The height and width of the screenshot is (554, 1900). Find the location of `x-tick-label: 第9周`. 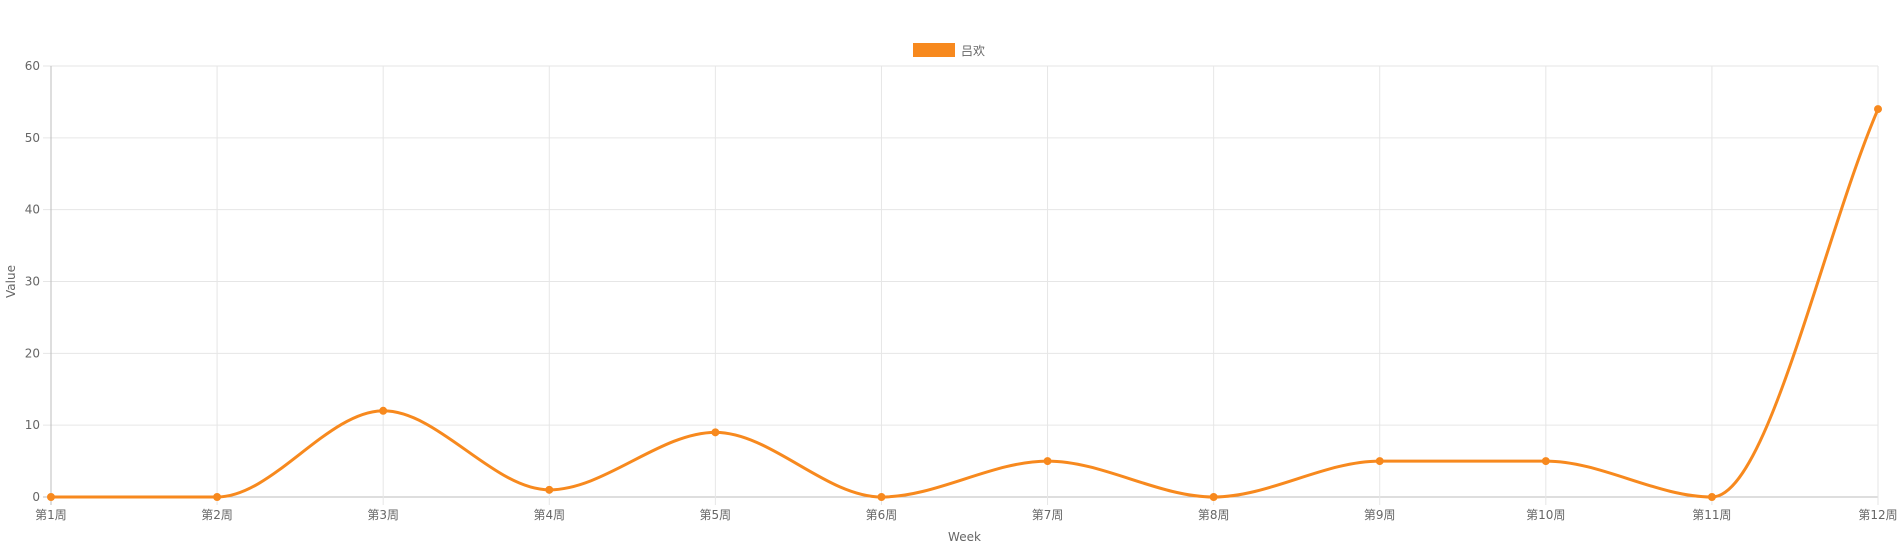

x-tick-label: 第9周 is located at coordinates (1380, 515).